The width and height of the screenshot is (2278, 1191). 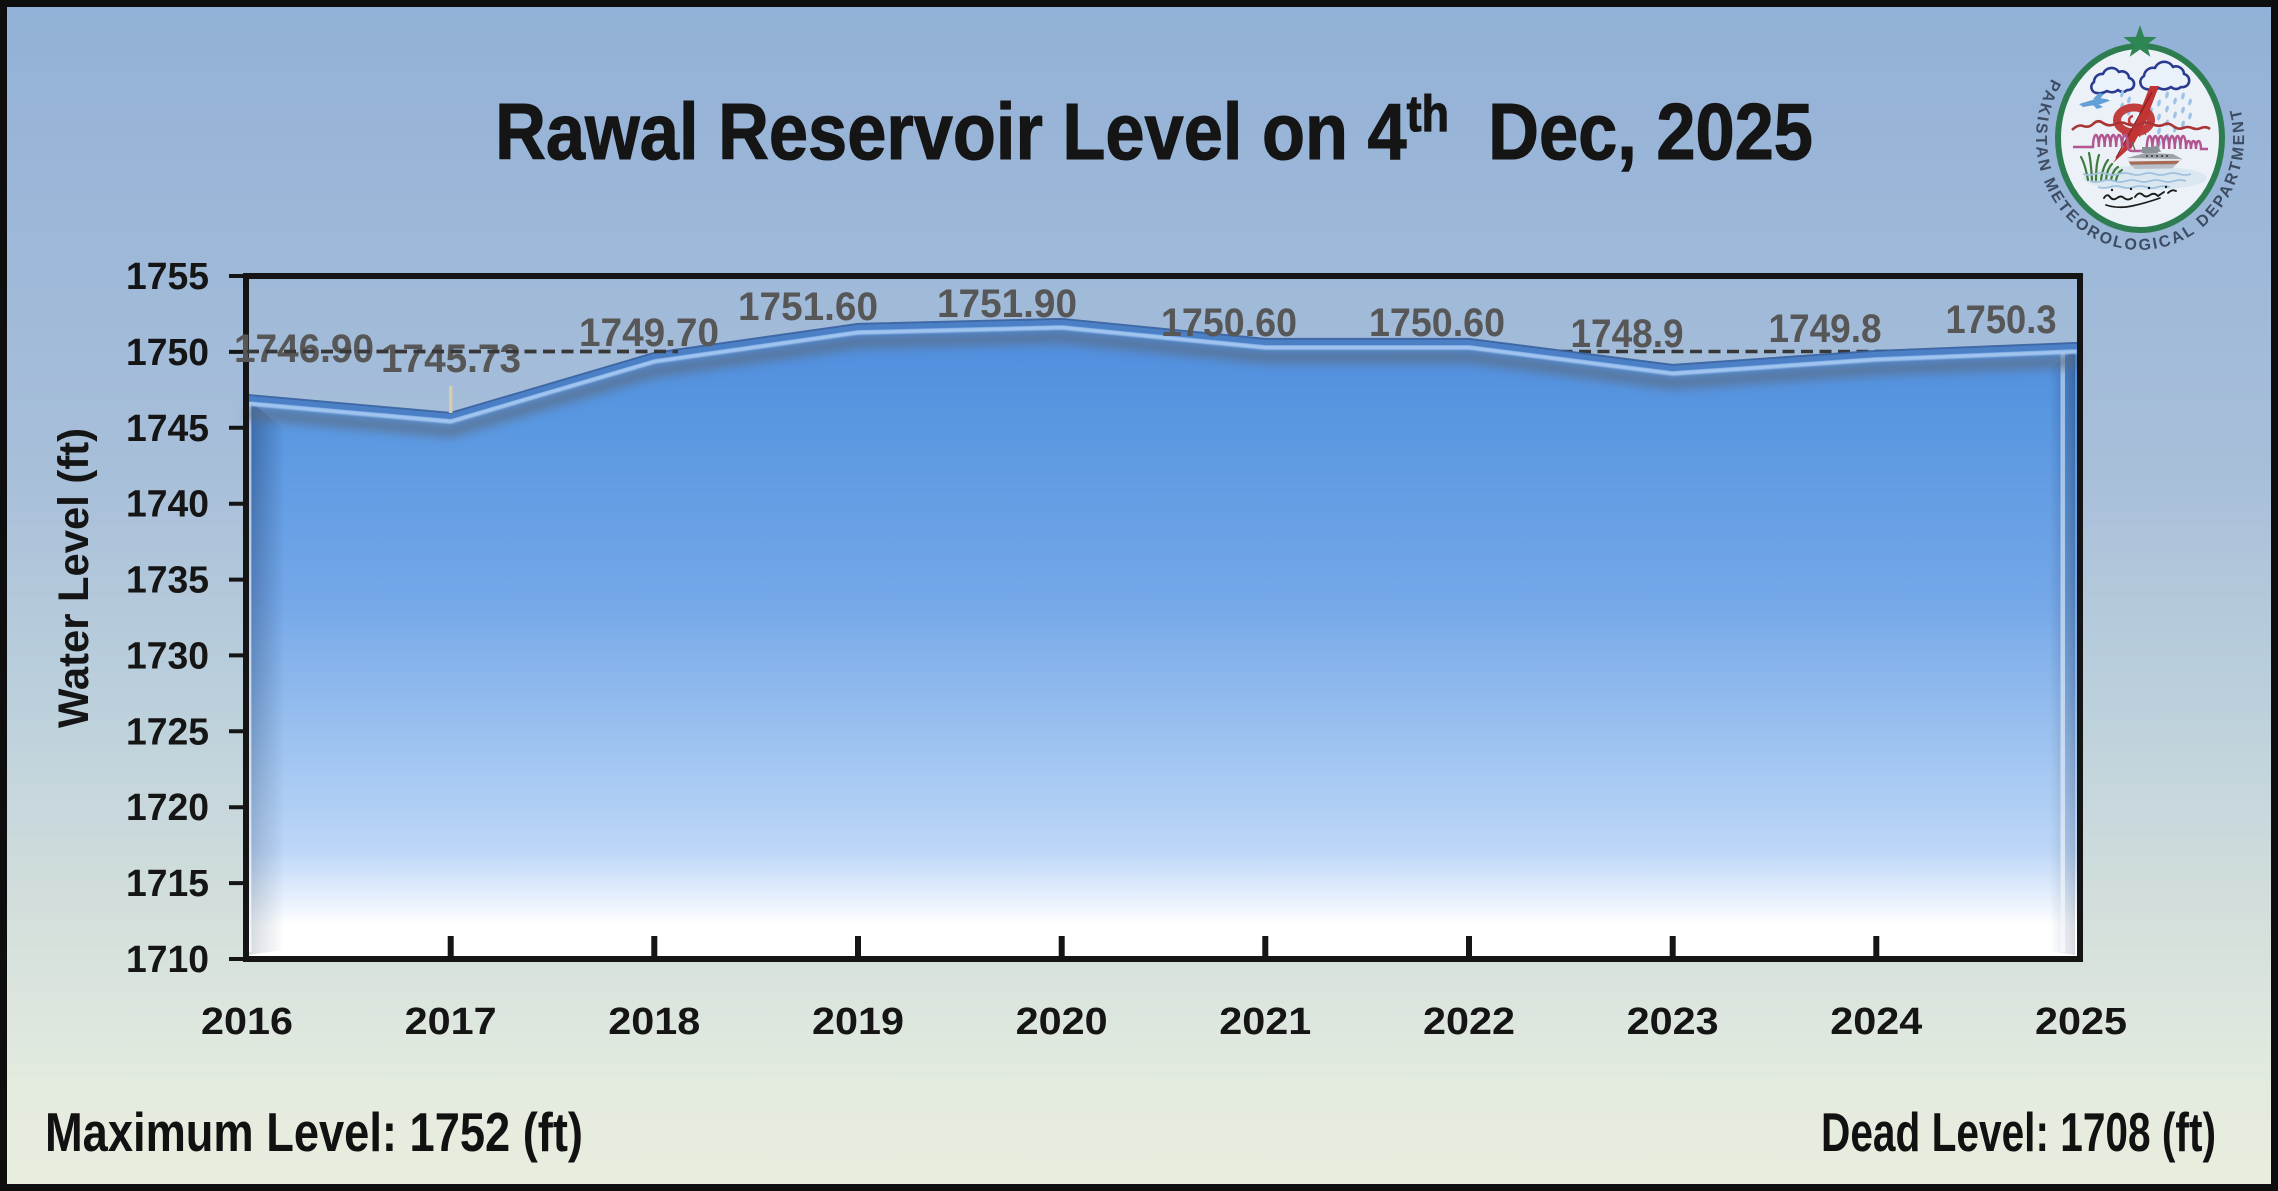 What do you see at coordinates (247, 1022) in the screenshot?
I see `svg-text: 2016` at bounding box center [247, 1022].